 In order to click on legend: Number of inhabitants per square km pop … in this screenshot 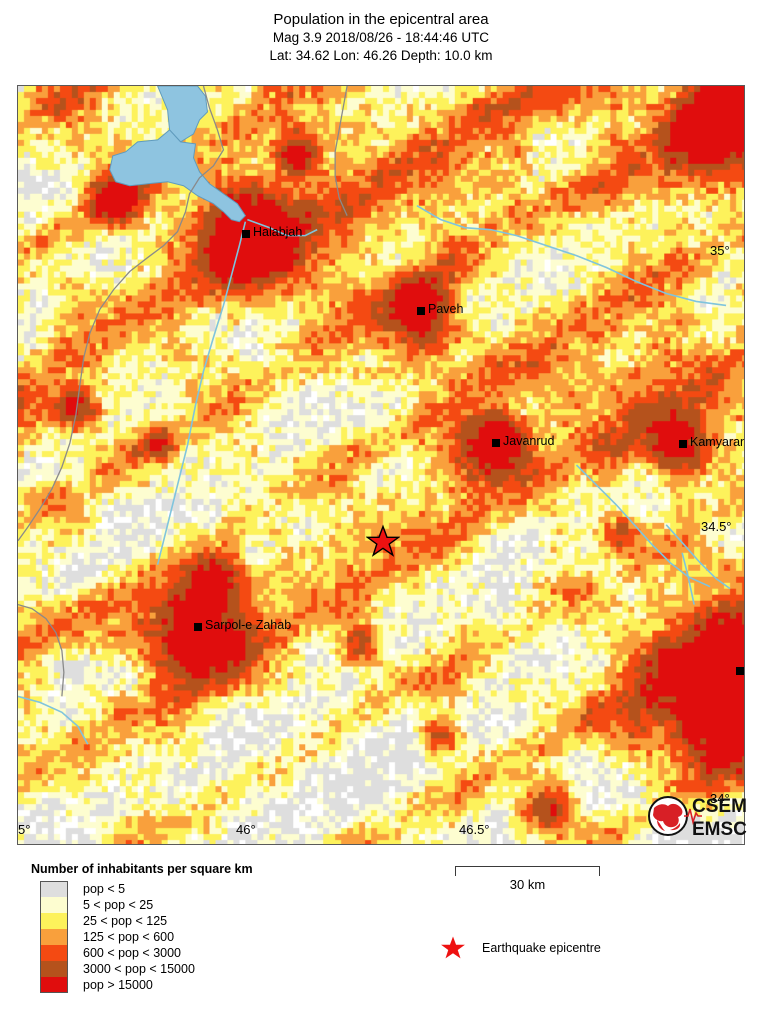, I will do `click(142, 927)`.